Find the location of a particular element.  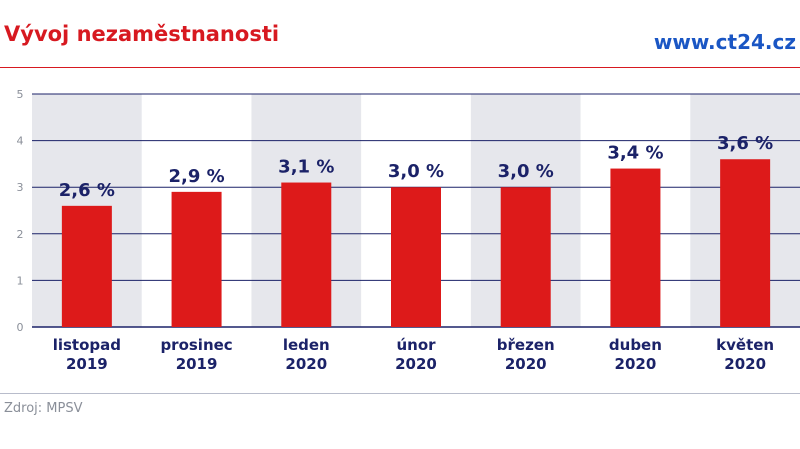

data-label: 3,1 % is located at coordinates (306, 167).